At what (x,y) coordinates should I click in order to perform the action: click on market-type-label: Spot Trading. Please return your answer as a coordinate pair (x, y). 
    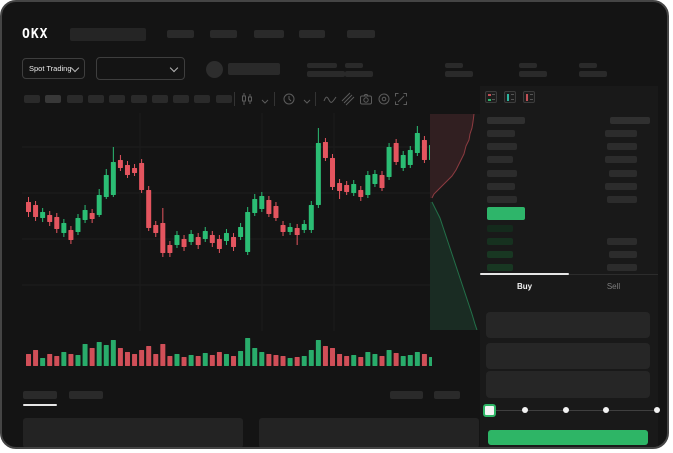
    Looking at the image, I should click on (50, 68).